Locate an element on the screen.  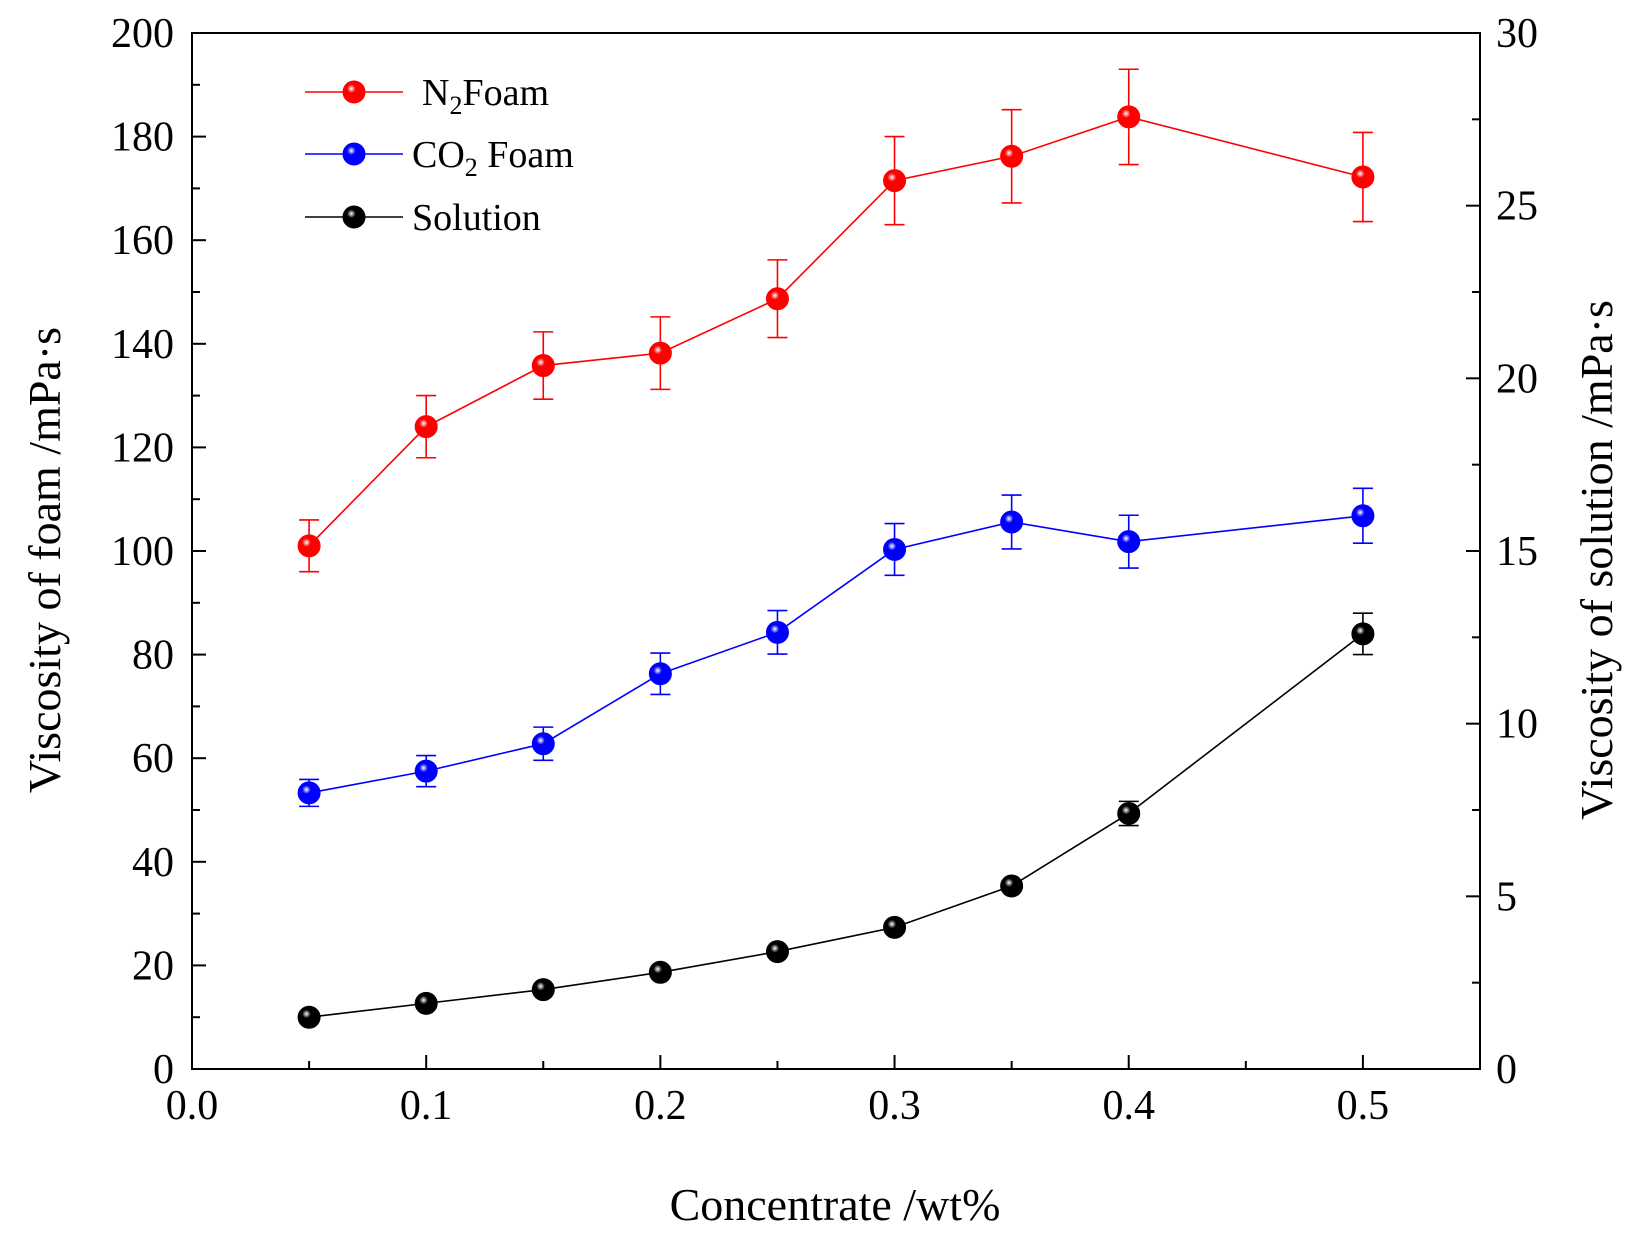
legend-entry: CO2 Foam is located at coordinates (439, 158).